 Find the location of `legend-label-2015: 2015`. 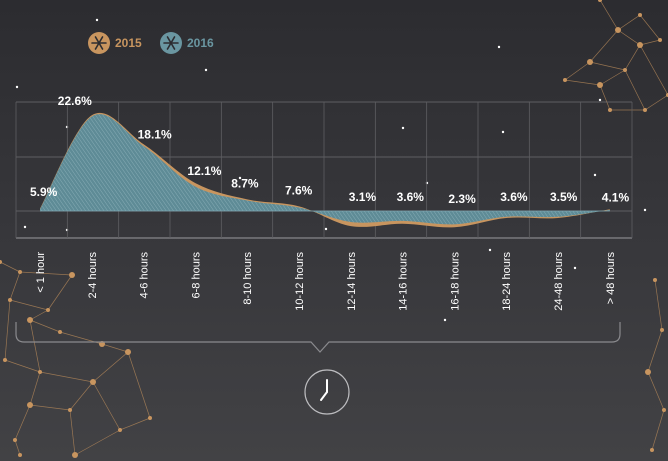

legend-label-2015: 2015 is located at coordinates (128, 43).